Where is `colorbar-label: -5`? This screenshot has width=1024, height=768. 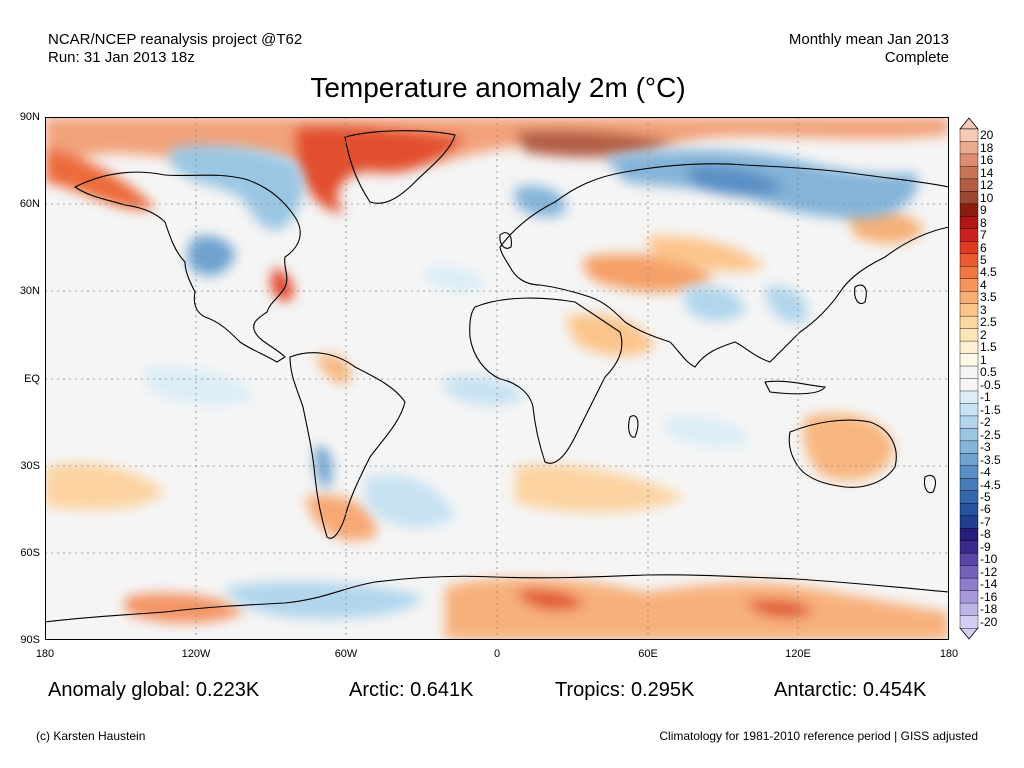 colorbar-label: -5 is located at coordinates (985, 497).